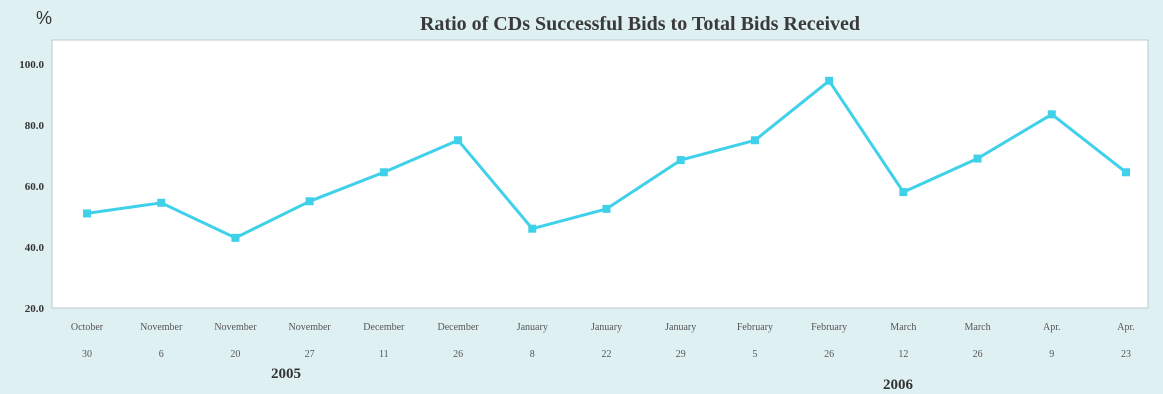 The width and height of the screenshot is (1163, 394). I want to click on x-tick-day: 30, so click(87, 354).